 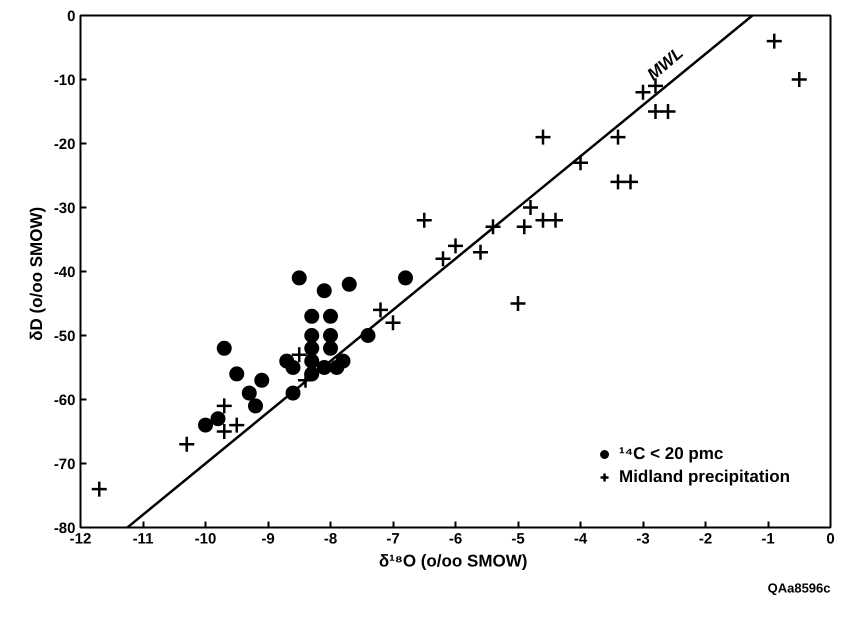 What do you see at coordinates (581, 539) in the screenshot?
I see `x-tick-label: -4` at bounding box center [581, 539].